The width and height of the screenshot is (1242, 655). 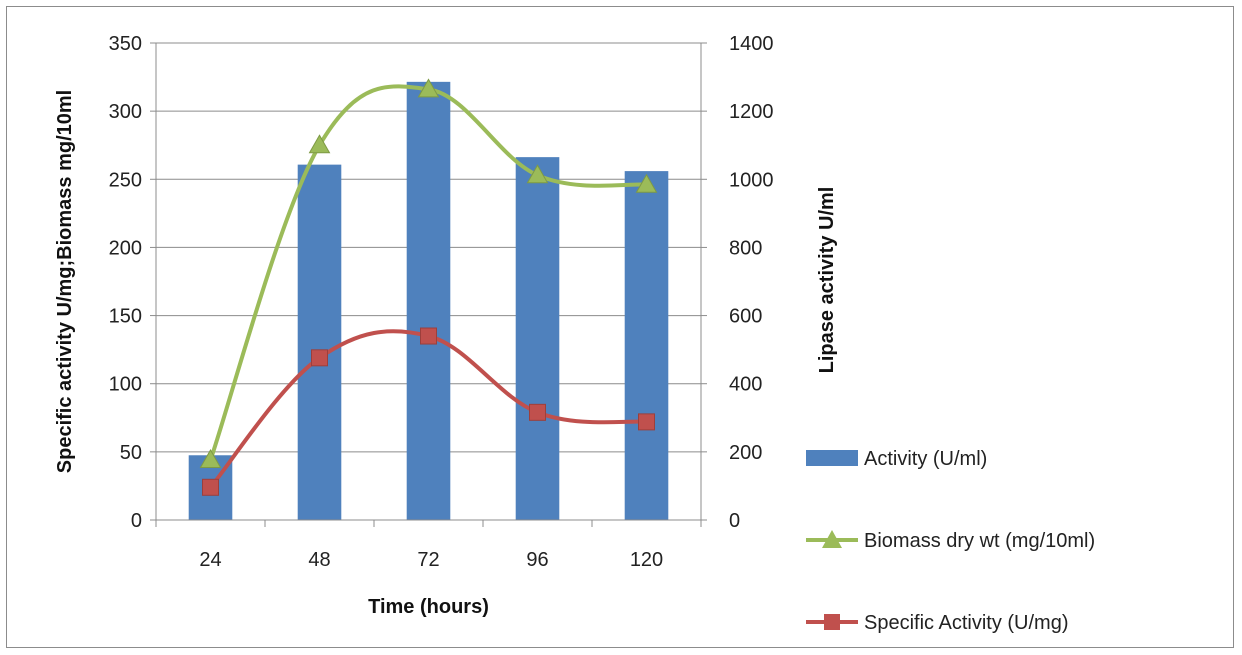 What do you see at coordinates (745, 385) in the screenshot?
I see `y-right-tick-label: 400` at bounding box center [745, 385].